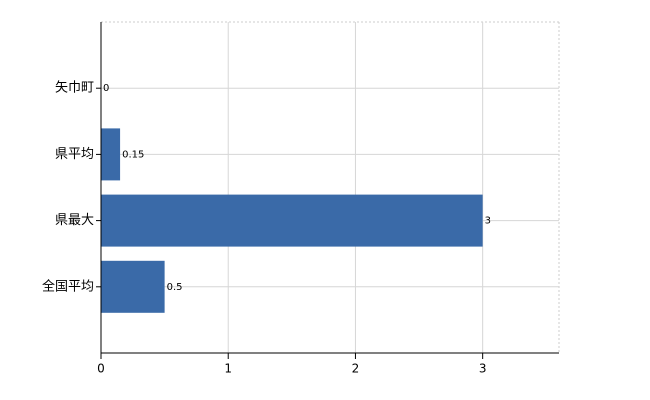 Image resolution: width=650 pixels, height=400 pixels. Describe the element at coordinates (175, 287) in the screenshot. I see `value-label: 0.5` at that location.